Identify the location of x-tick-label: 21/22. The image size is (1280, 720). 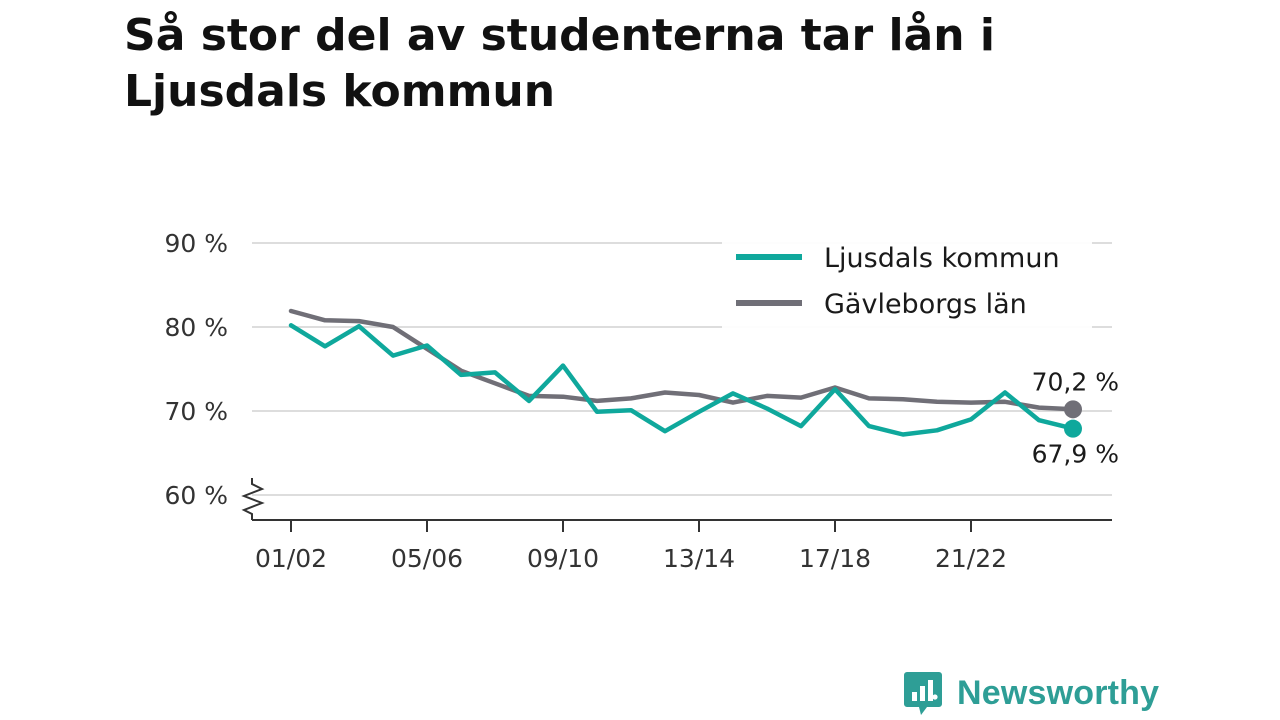
(971, 558).